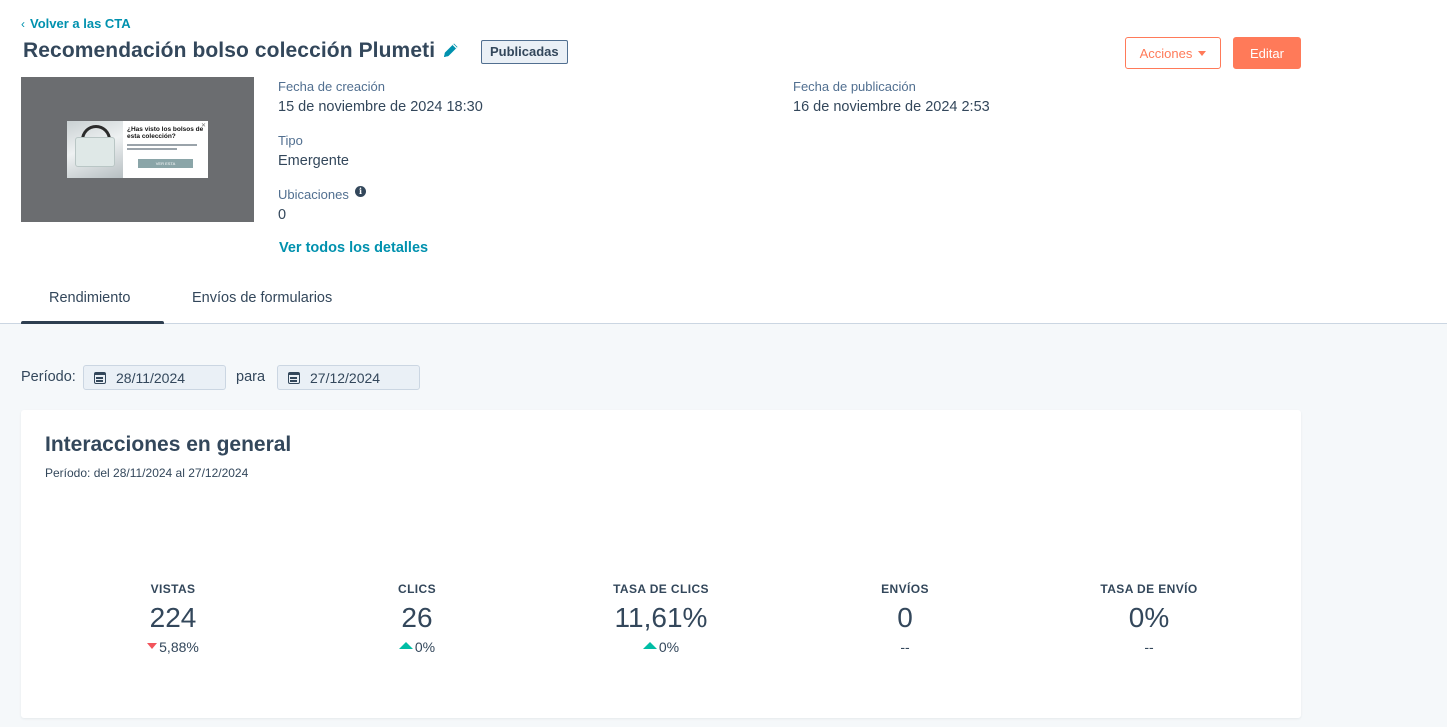 This screenshot has width=1447, height=727. What do you see at coordinates (380, 107) in the screenshot?
I see `created-date-value: 15 de noviembre de 2024 18:30` at bounding box center [380, 107].